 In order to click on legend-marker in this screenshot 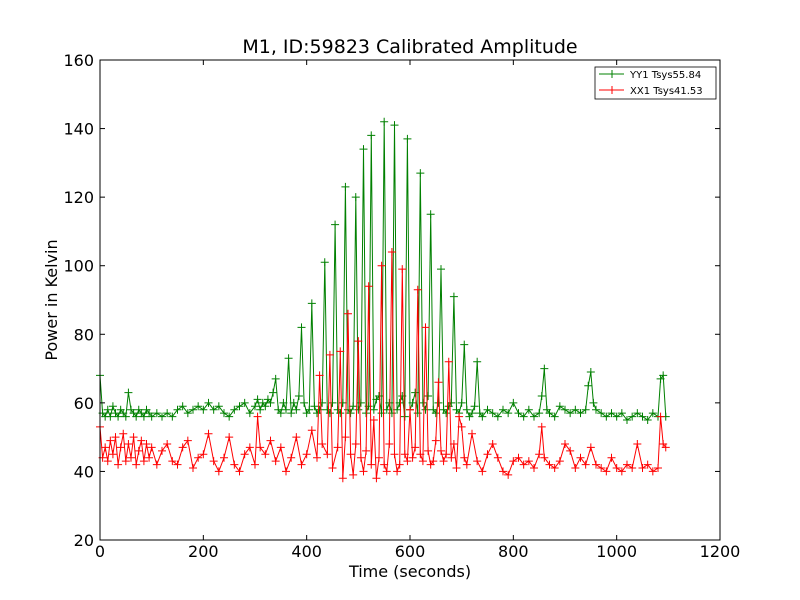, I will do `click(612, 90)`.